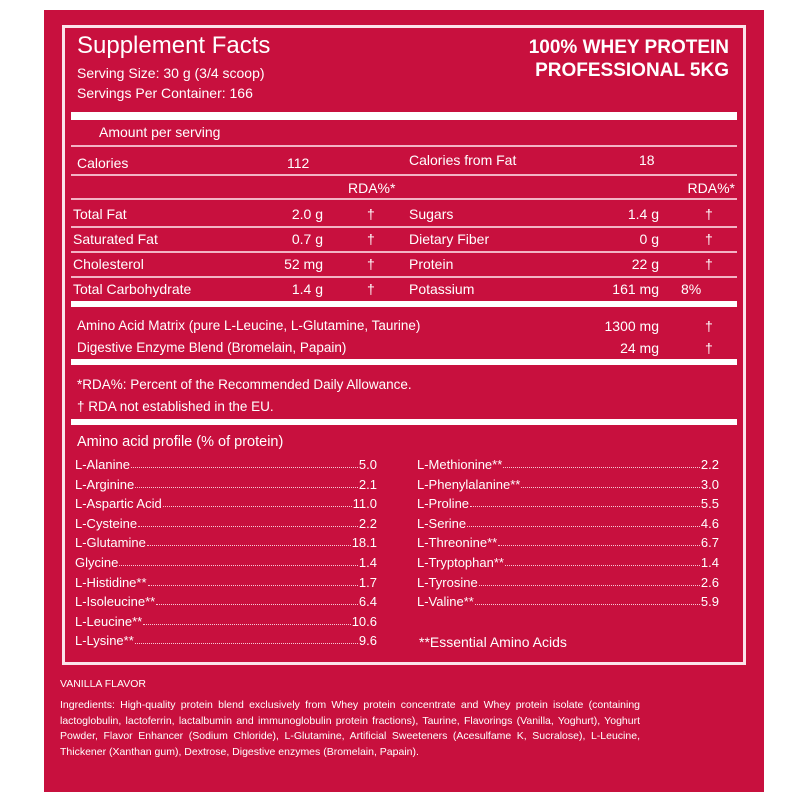  Describe the element at coordinates (449, 239) in the screenshot. I see `nutrient-label: Dietary Fiber` at that location.